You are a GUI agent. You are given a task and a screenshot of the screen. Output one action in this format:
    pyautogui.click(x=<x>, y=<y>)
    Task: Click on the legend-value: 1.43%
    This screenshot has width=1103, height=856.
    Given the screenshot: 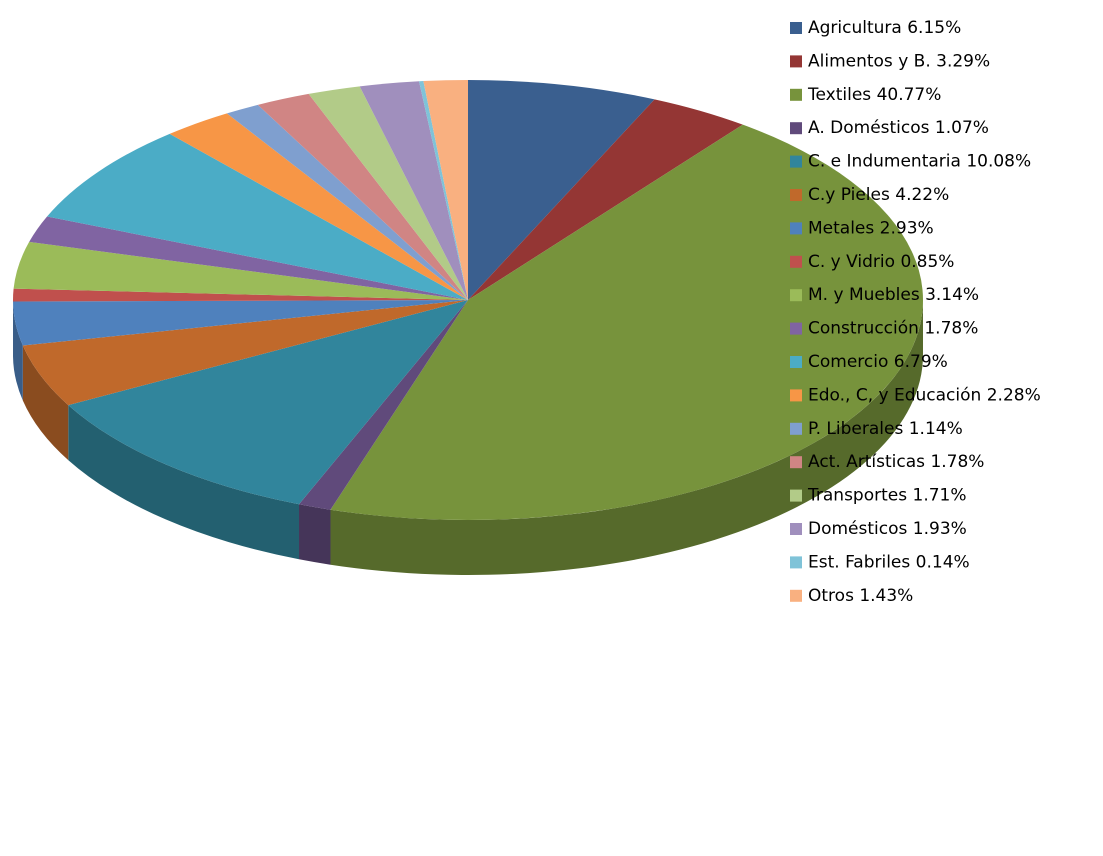 What is the action you would take?
    pyautogui.click(x=886, y=596)
    